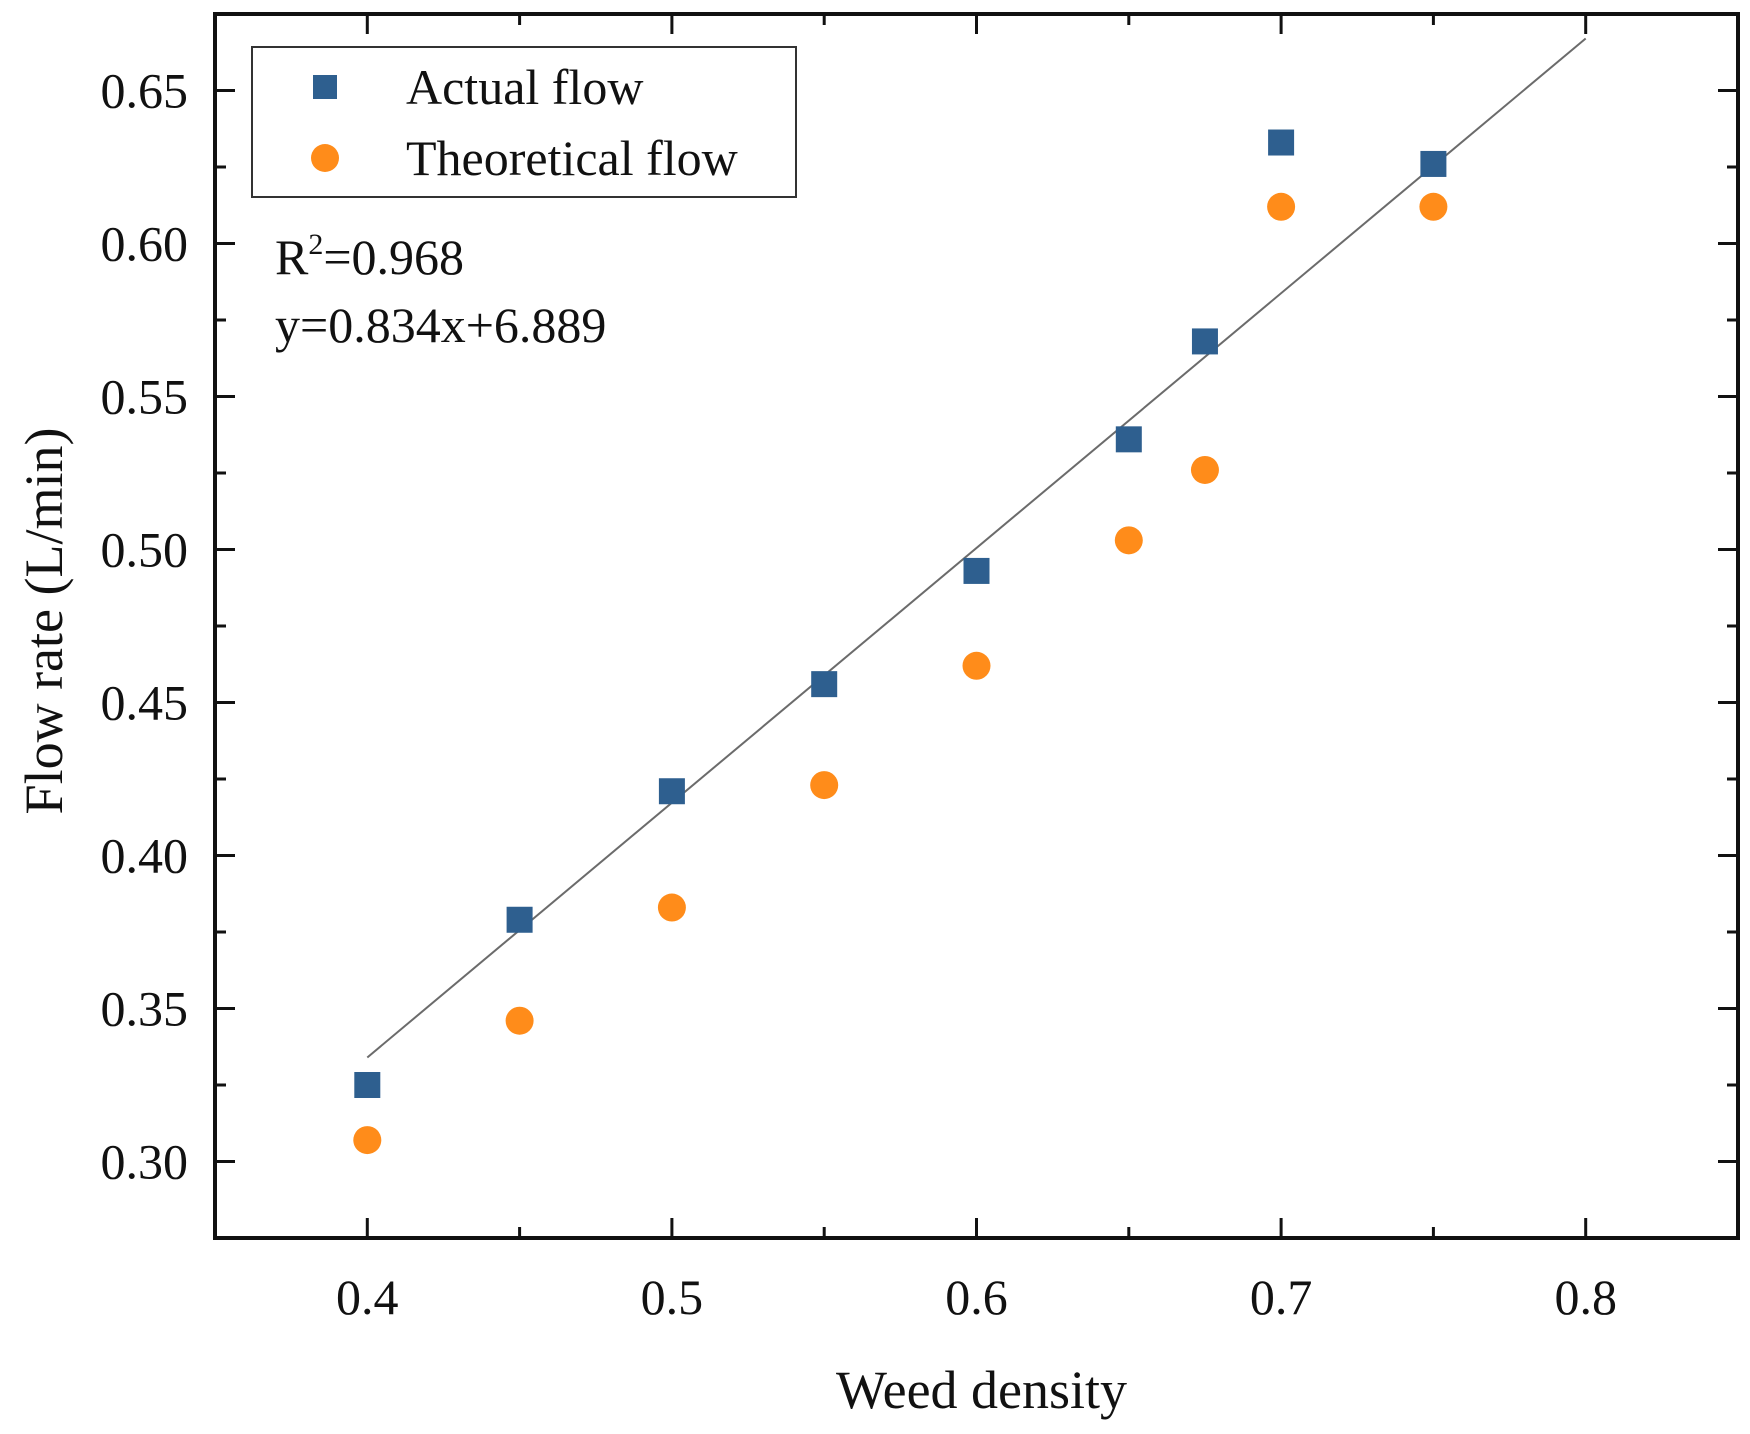  I want to click on legend-label-theoretical-flow: Theoretical flow, so click(572, 158).